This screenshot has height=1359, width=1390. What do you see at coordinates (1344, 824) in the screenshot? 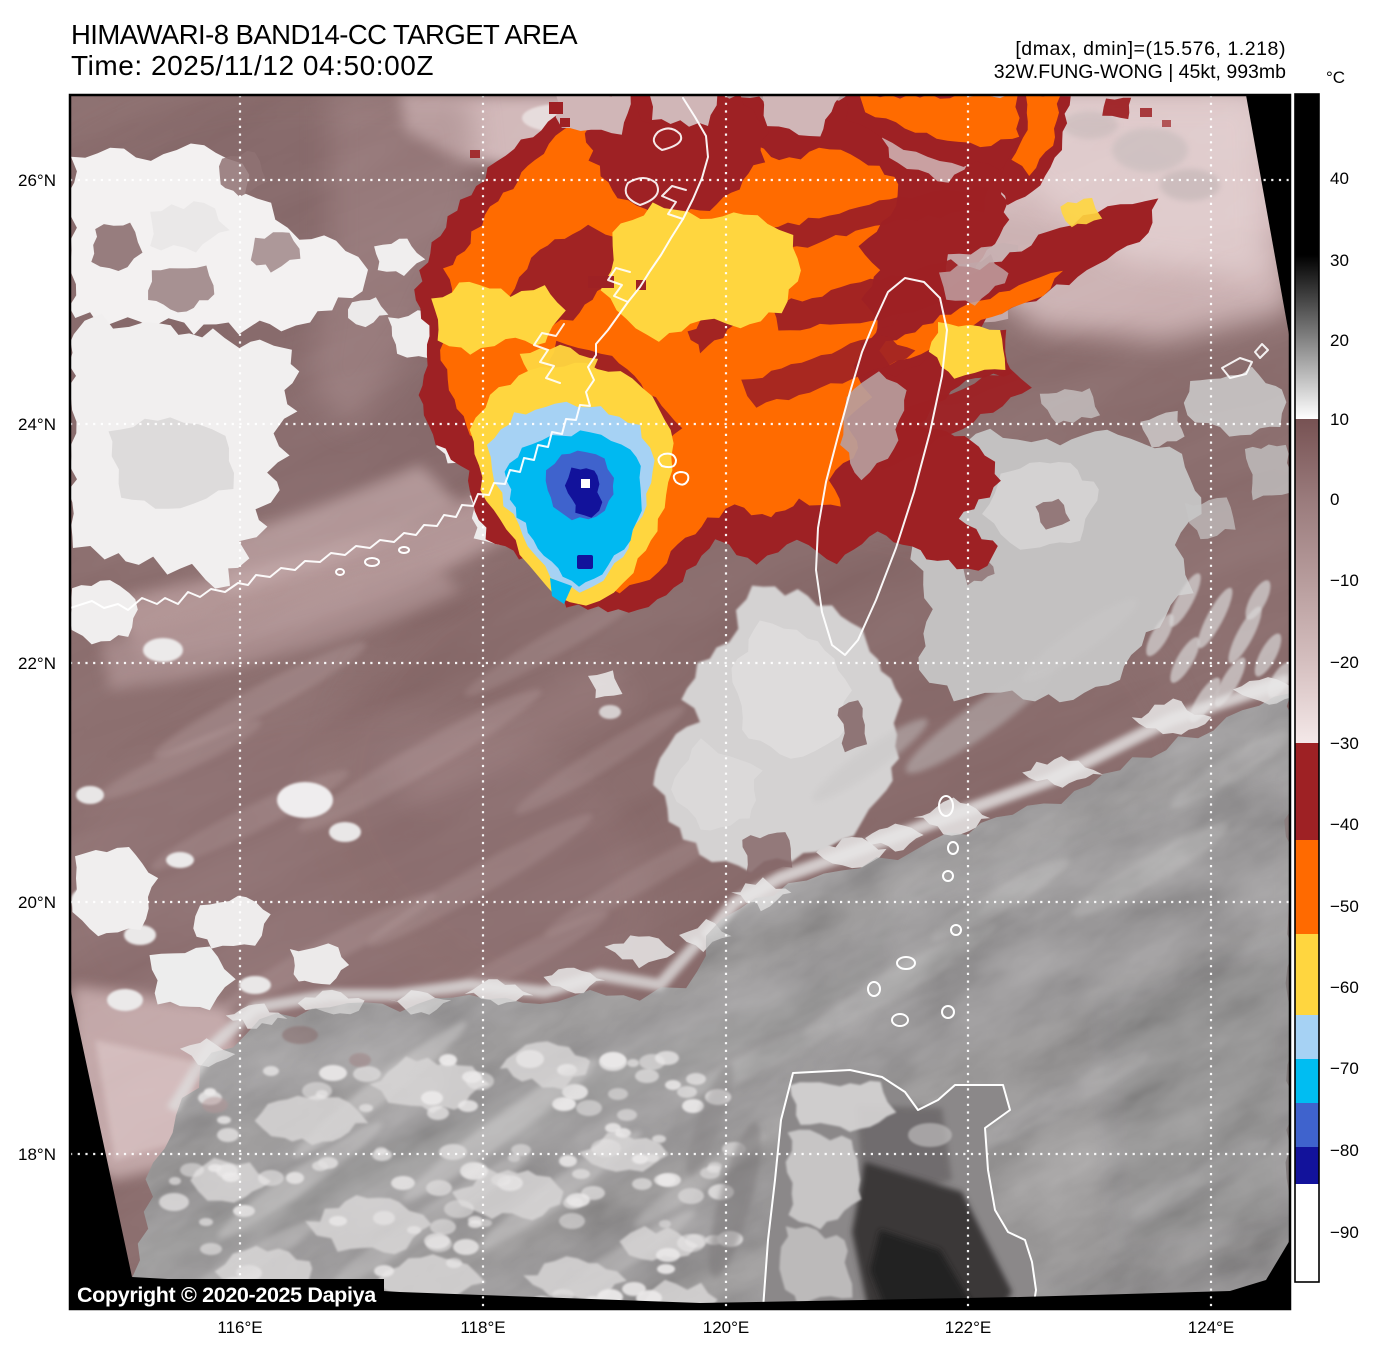
I see `svg-text: −40` at bounding box center [1344, 824].